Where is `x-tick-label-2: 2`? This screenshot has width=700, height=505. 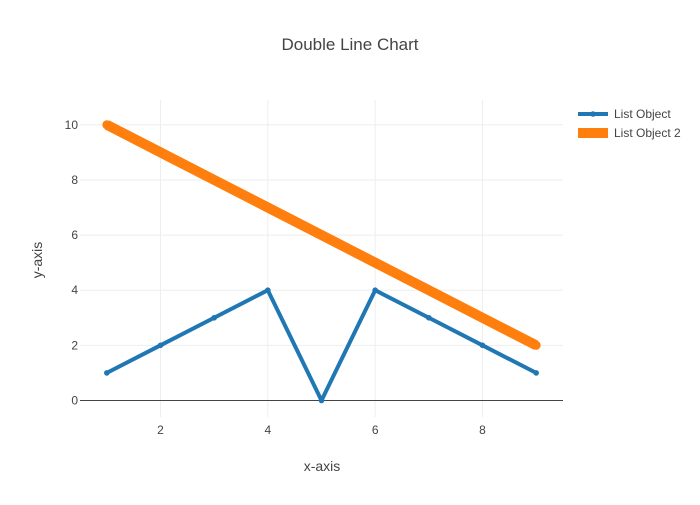
x-tick-label-2: 2 is located at coordinates (160, 430).